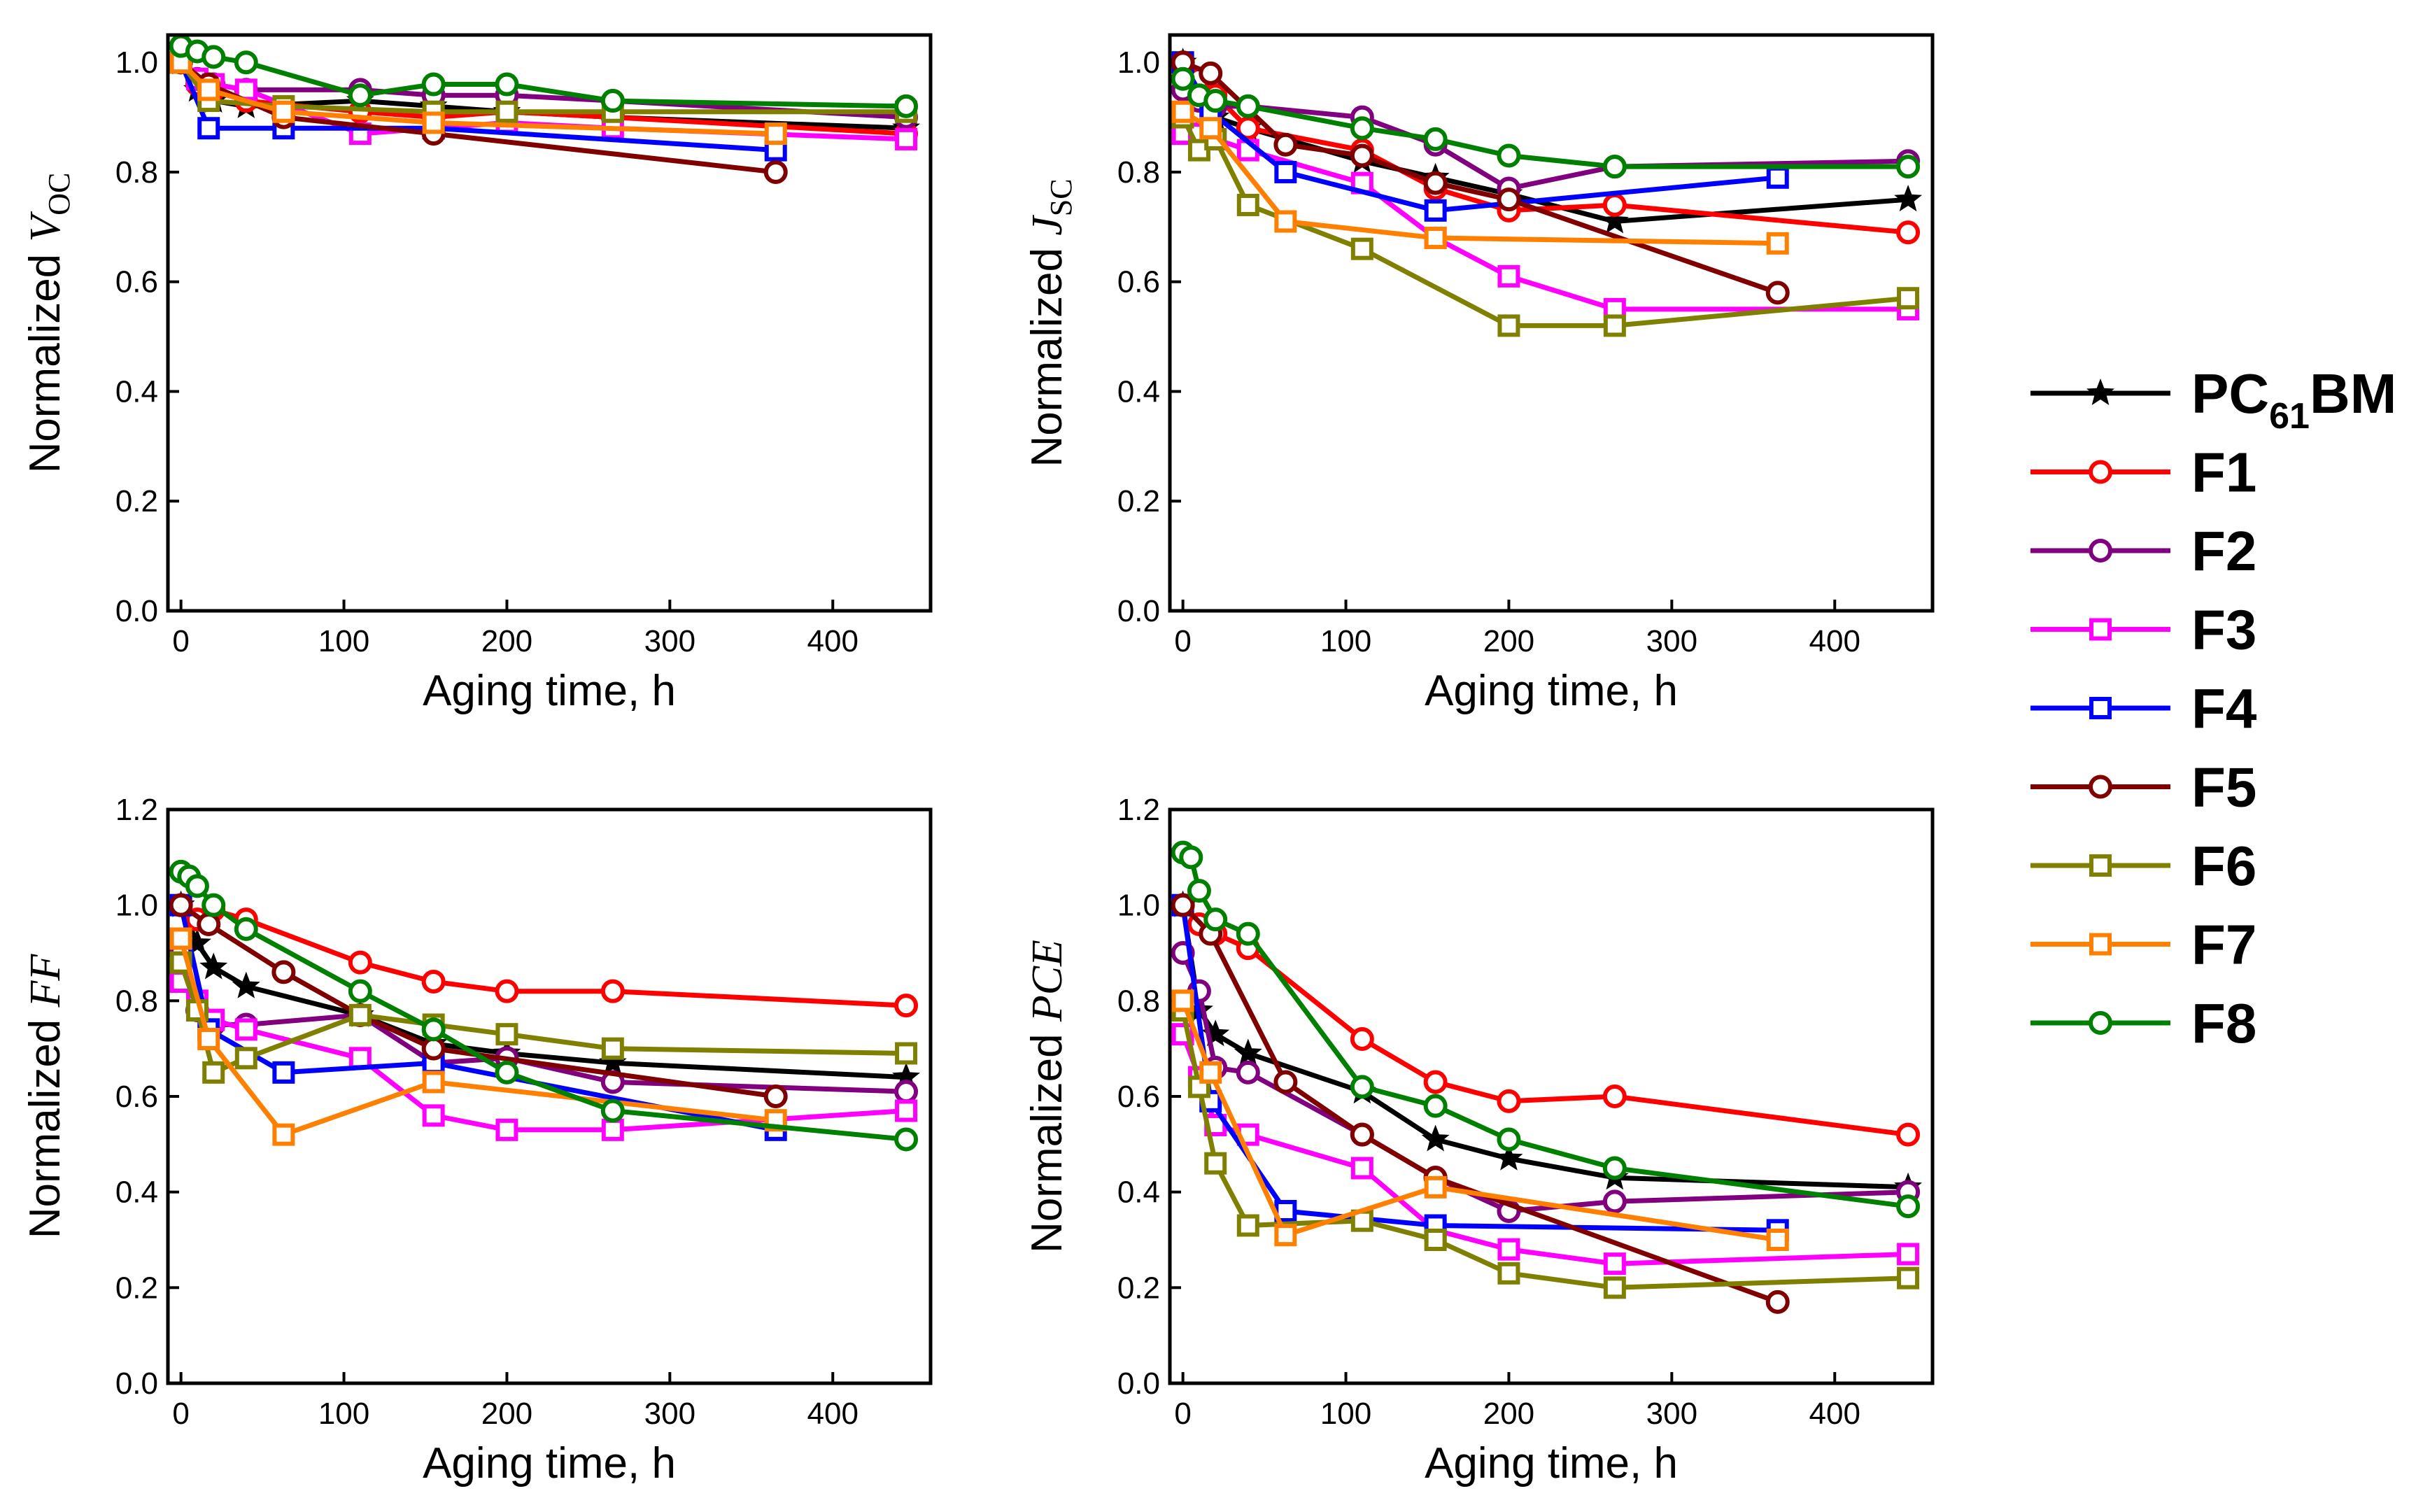  I want to click on legend-entry-F2: F2, so click(2143, 551).